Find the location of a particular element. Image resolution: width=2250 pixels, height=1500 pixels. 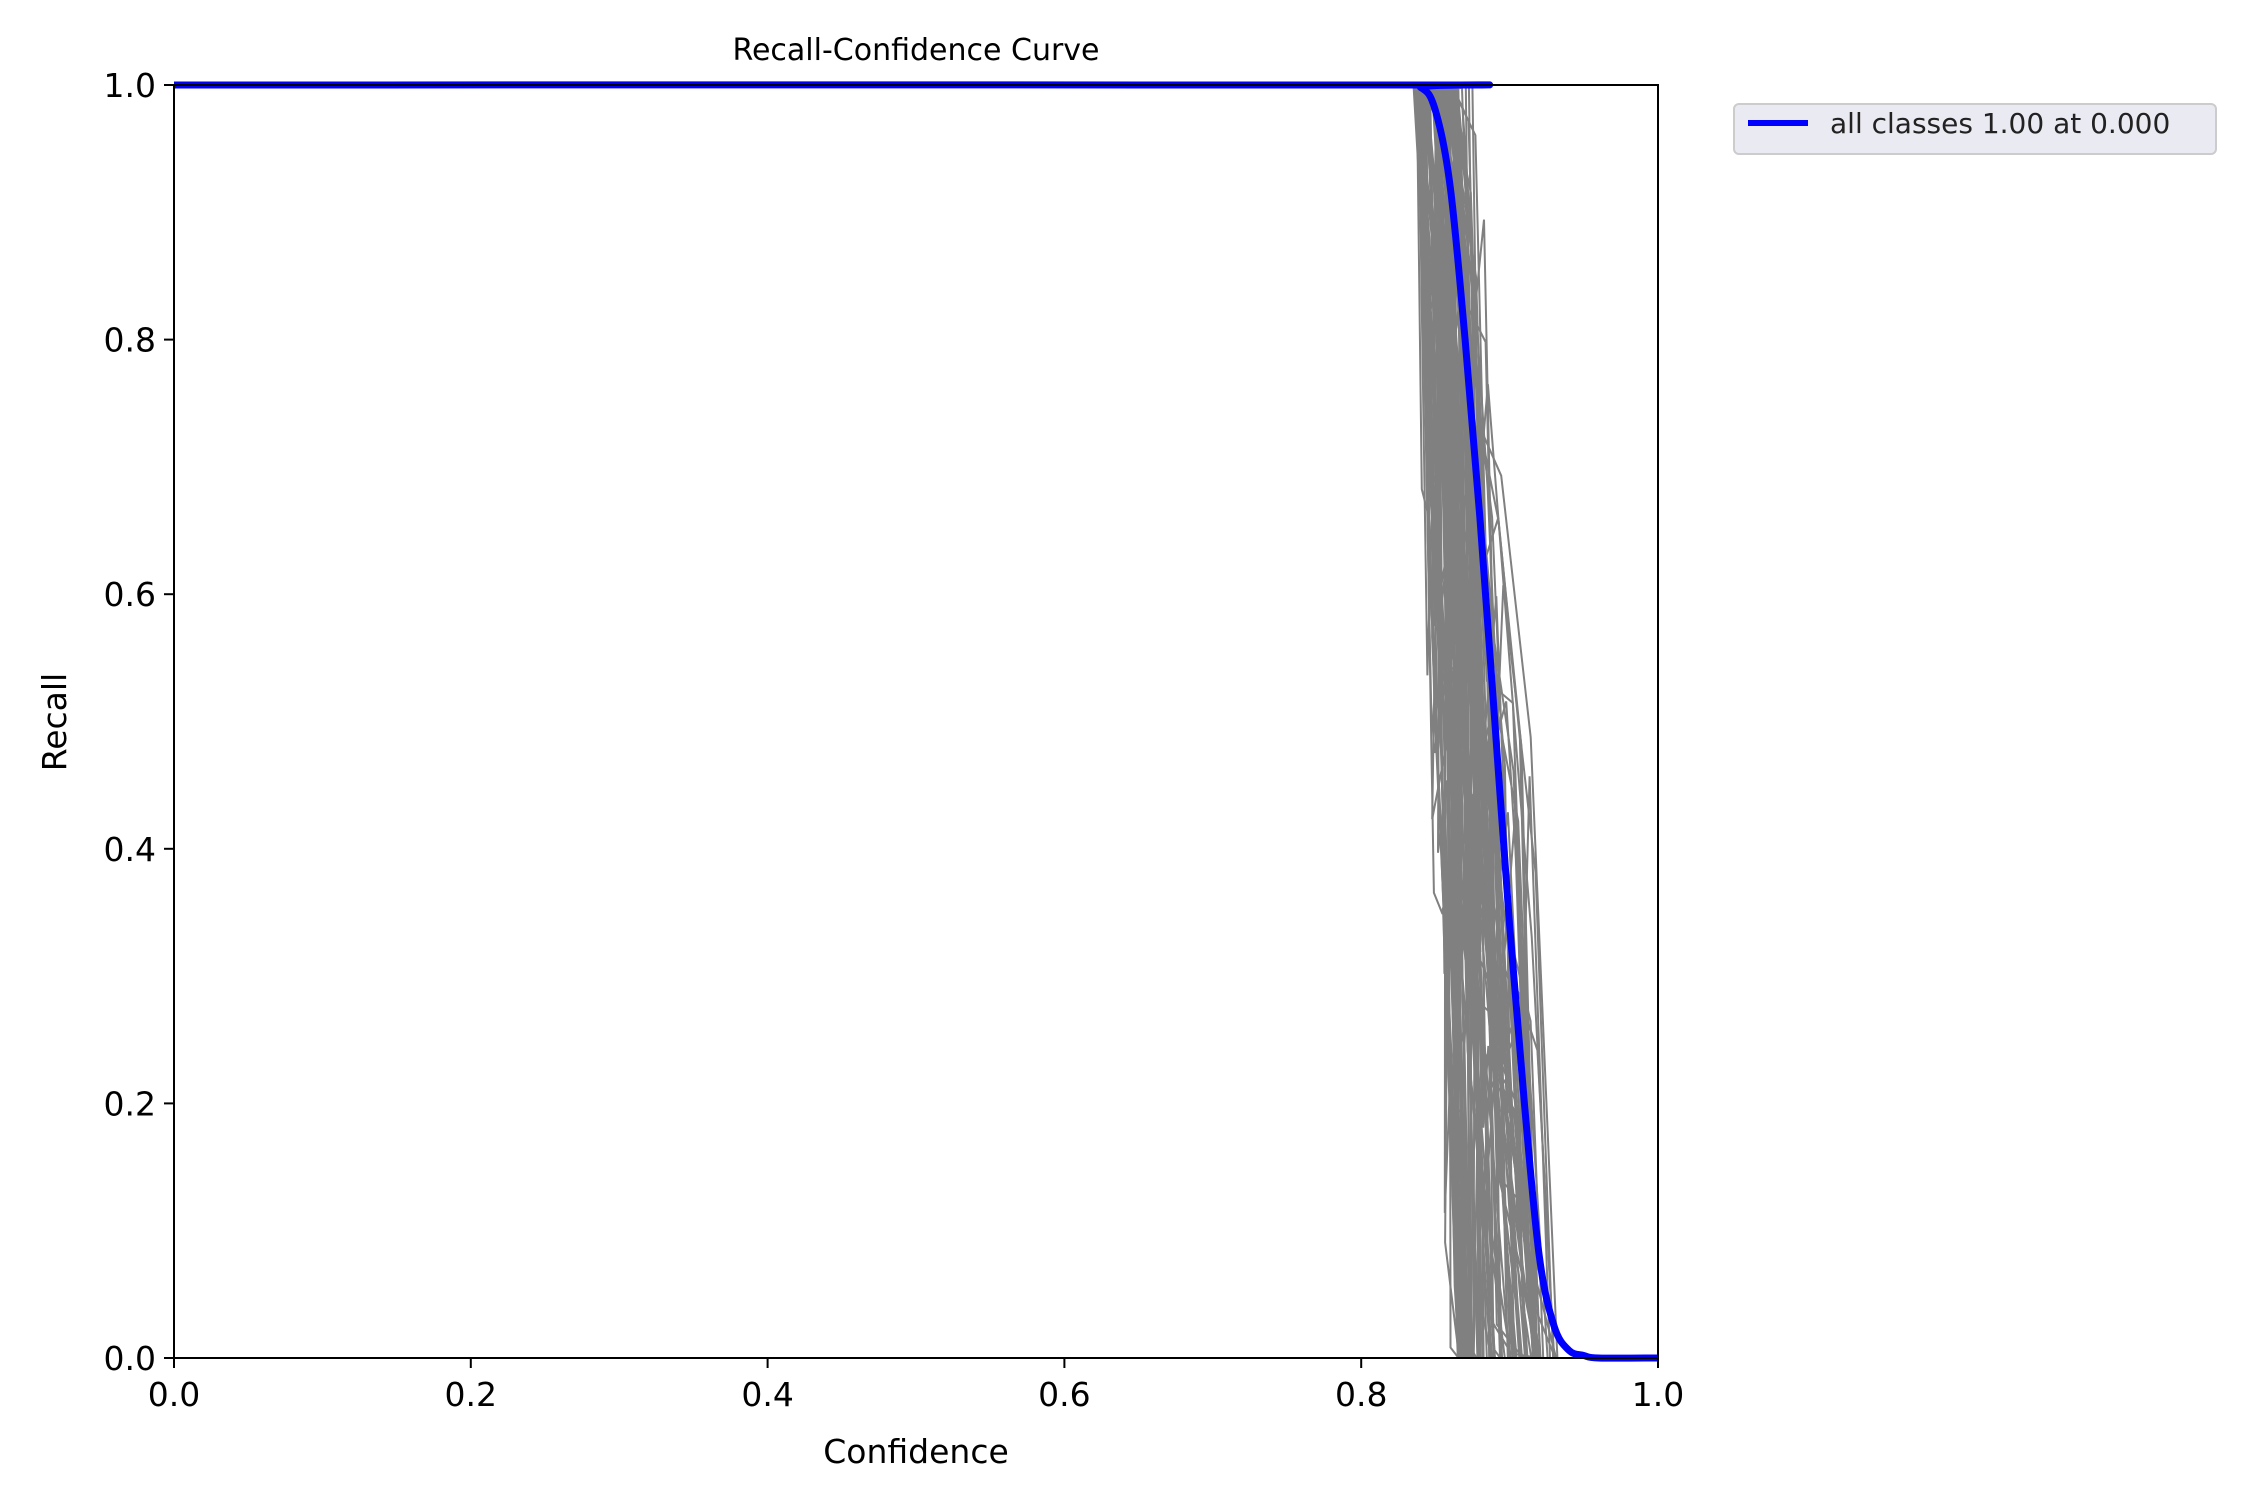

x-tick-label: 0.2 is located at coordinates (471, 1394).